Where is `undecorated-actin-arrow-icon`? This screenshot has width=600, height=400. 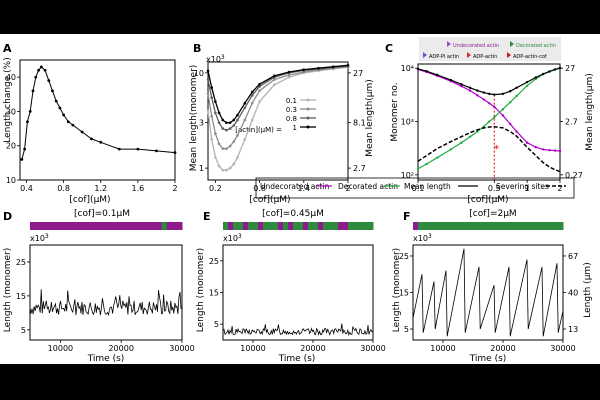
undecorated-actin-arrow-icon is located at coordinates (449, 44).